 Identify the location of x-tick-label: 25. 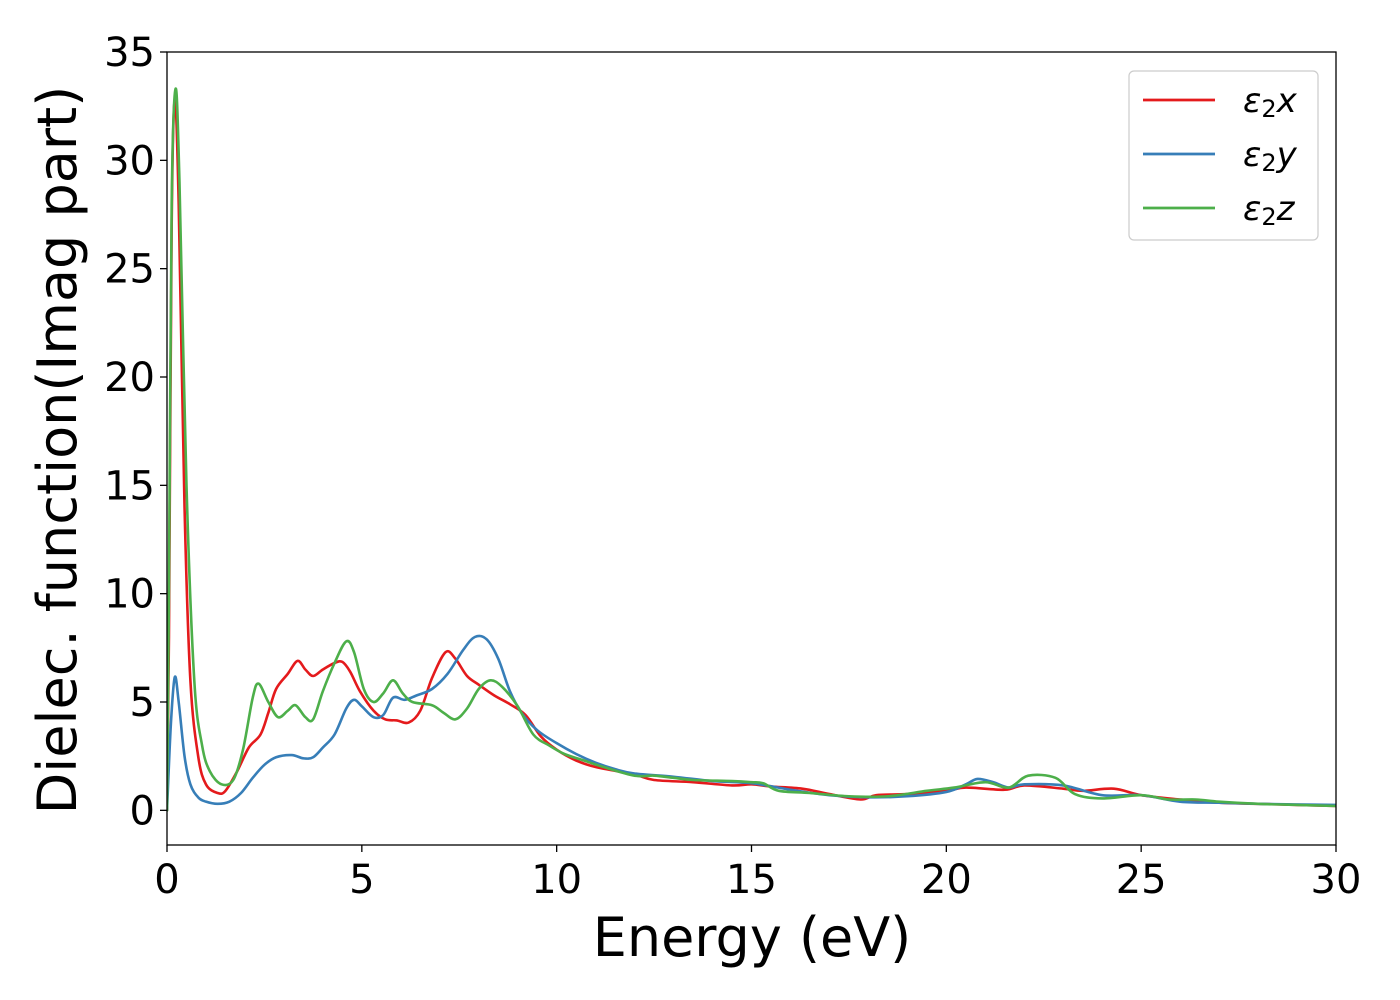
(1141, 880).